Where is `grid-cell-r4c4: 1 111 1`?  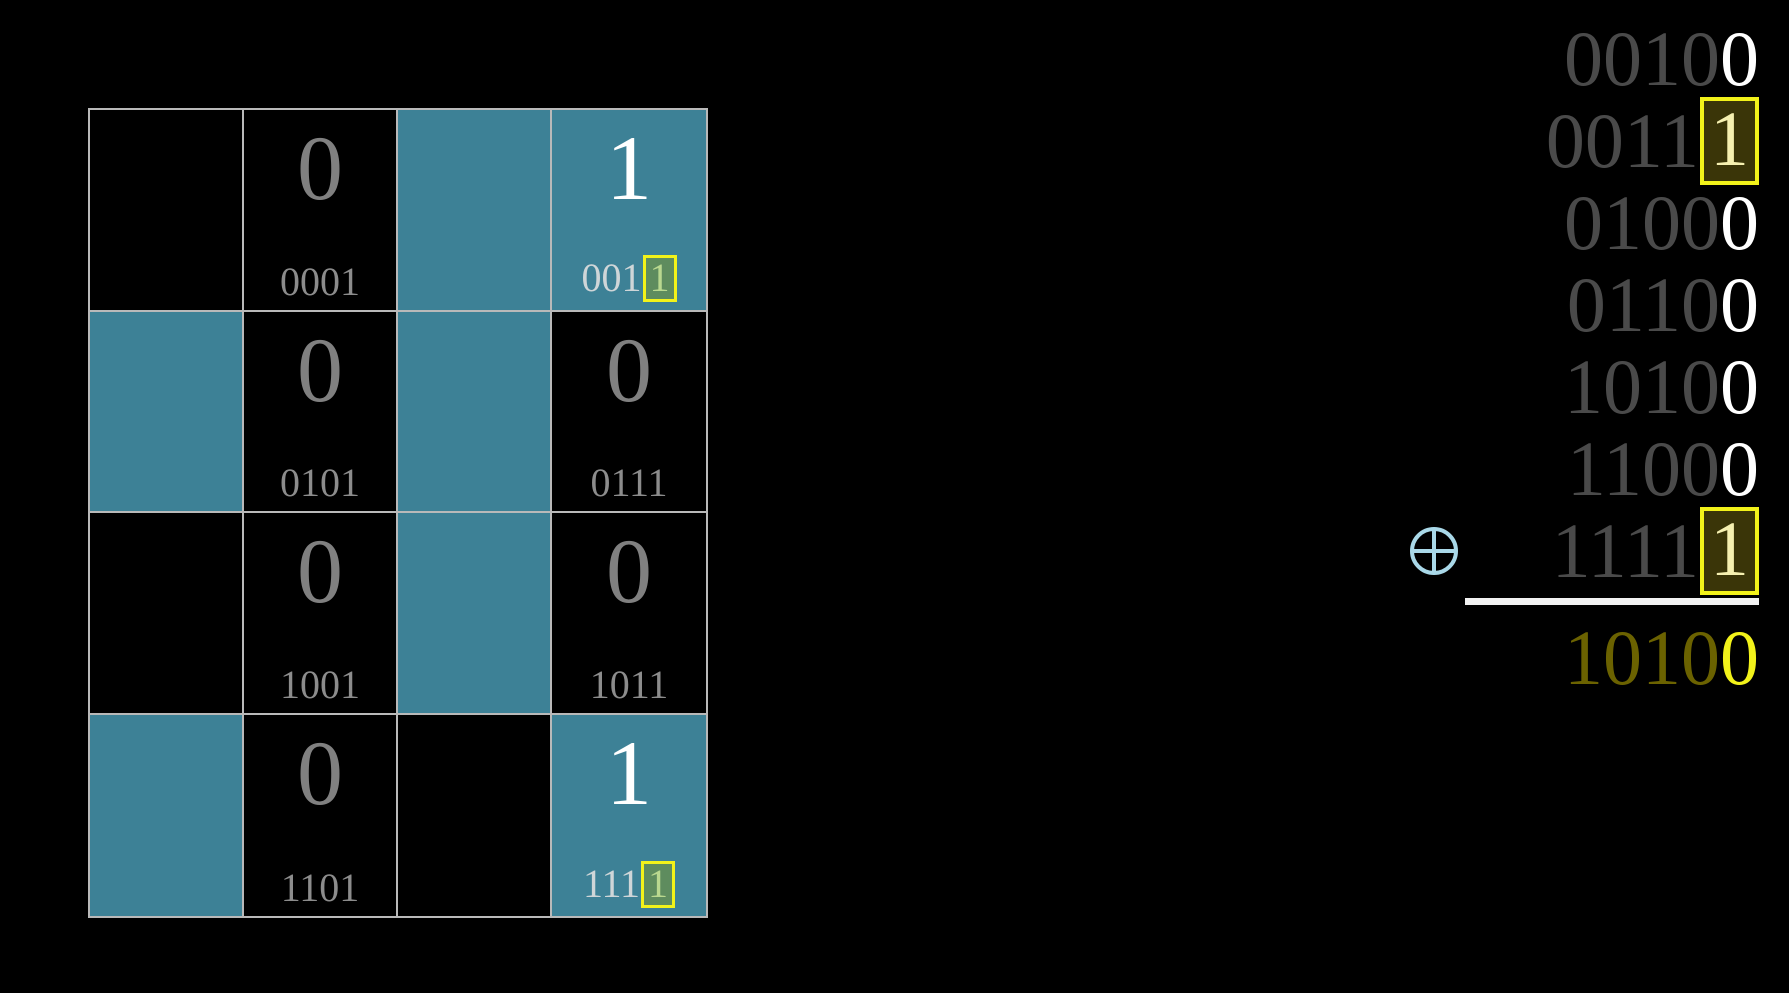
grid-cell-r4c4: 1 111 1 is located at coordinates (629, 815).